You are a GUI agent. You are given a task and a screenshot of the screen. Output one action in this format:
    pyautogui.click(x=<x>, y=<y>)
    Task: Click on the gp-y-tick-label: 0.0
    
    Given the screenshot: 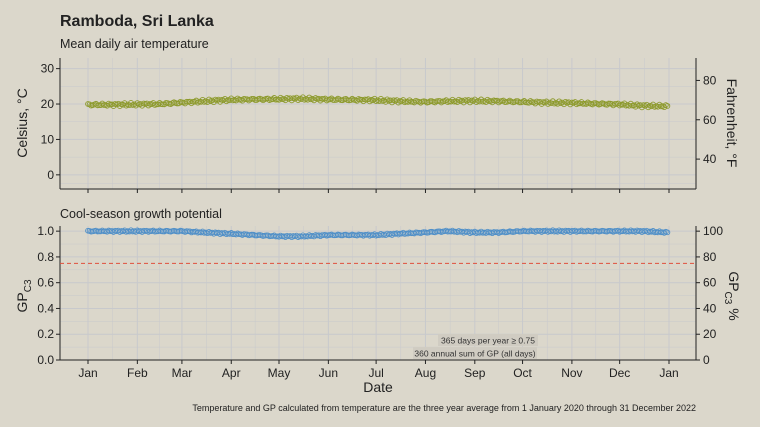 What is the action you would take?
    pyautogui.click(x=45, y=360)
    